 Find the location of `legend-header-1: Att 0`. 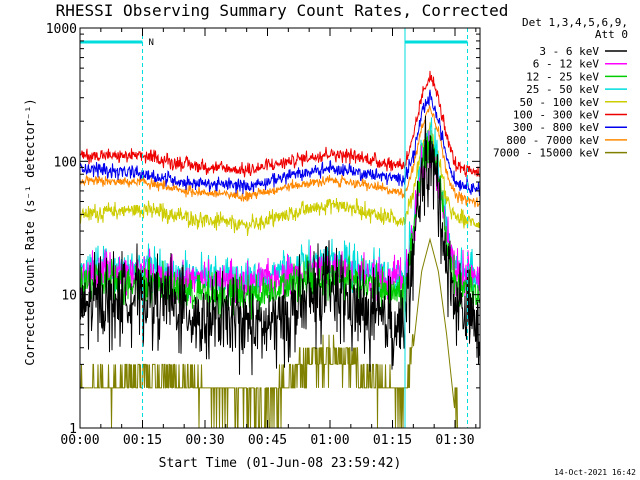

legend-header-1: Att 0 is located at coordinates (611, 34).